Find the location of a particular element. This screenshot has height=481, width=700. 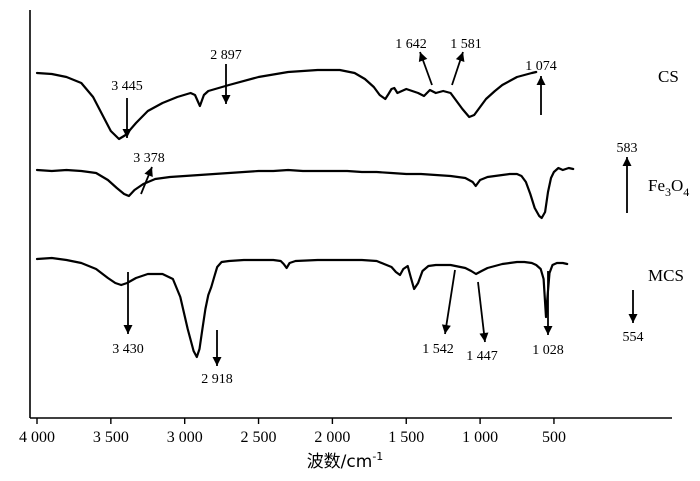

peak-annotation: 3 430 is located at coordinates (128, 314).